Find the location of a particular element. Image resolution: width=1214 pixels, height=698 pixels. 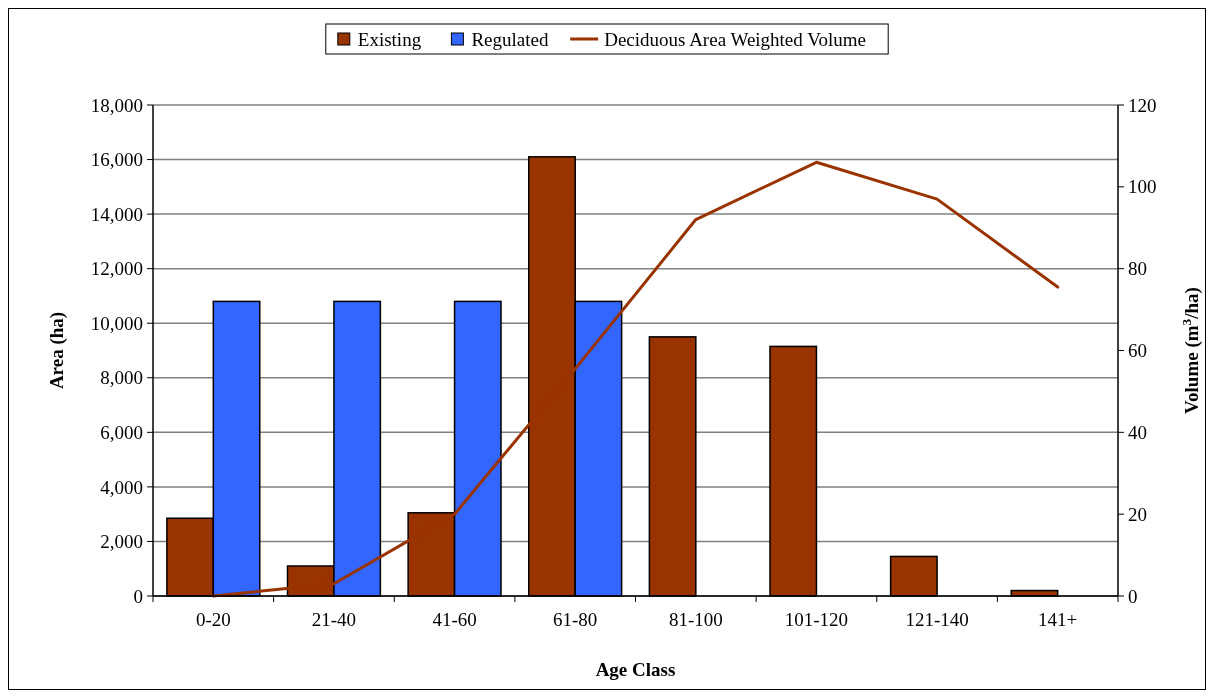

y-tick-label: 4,000 is located at coordinates (121, 487).